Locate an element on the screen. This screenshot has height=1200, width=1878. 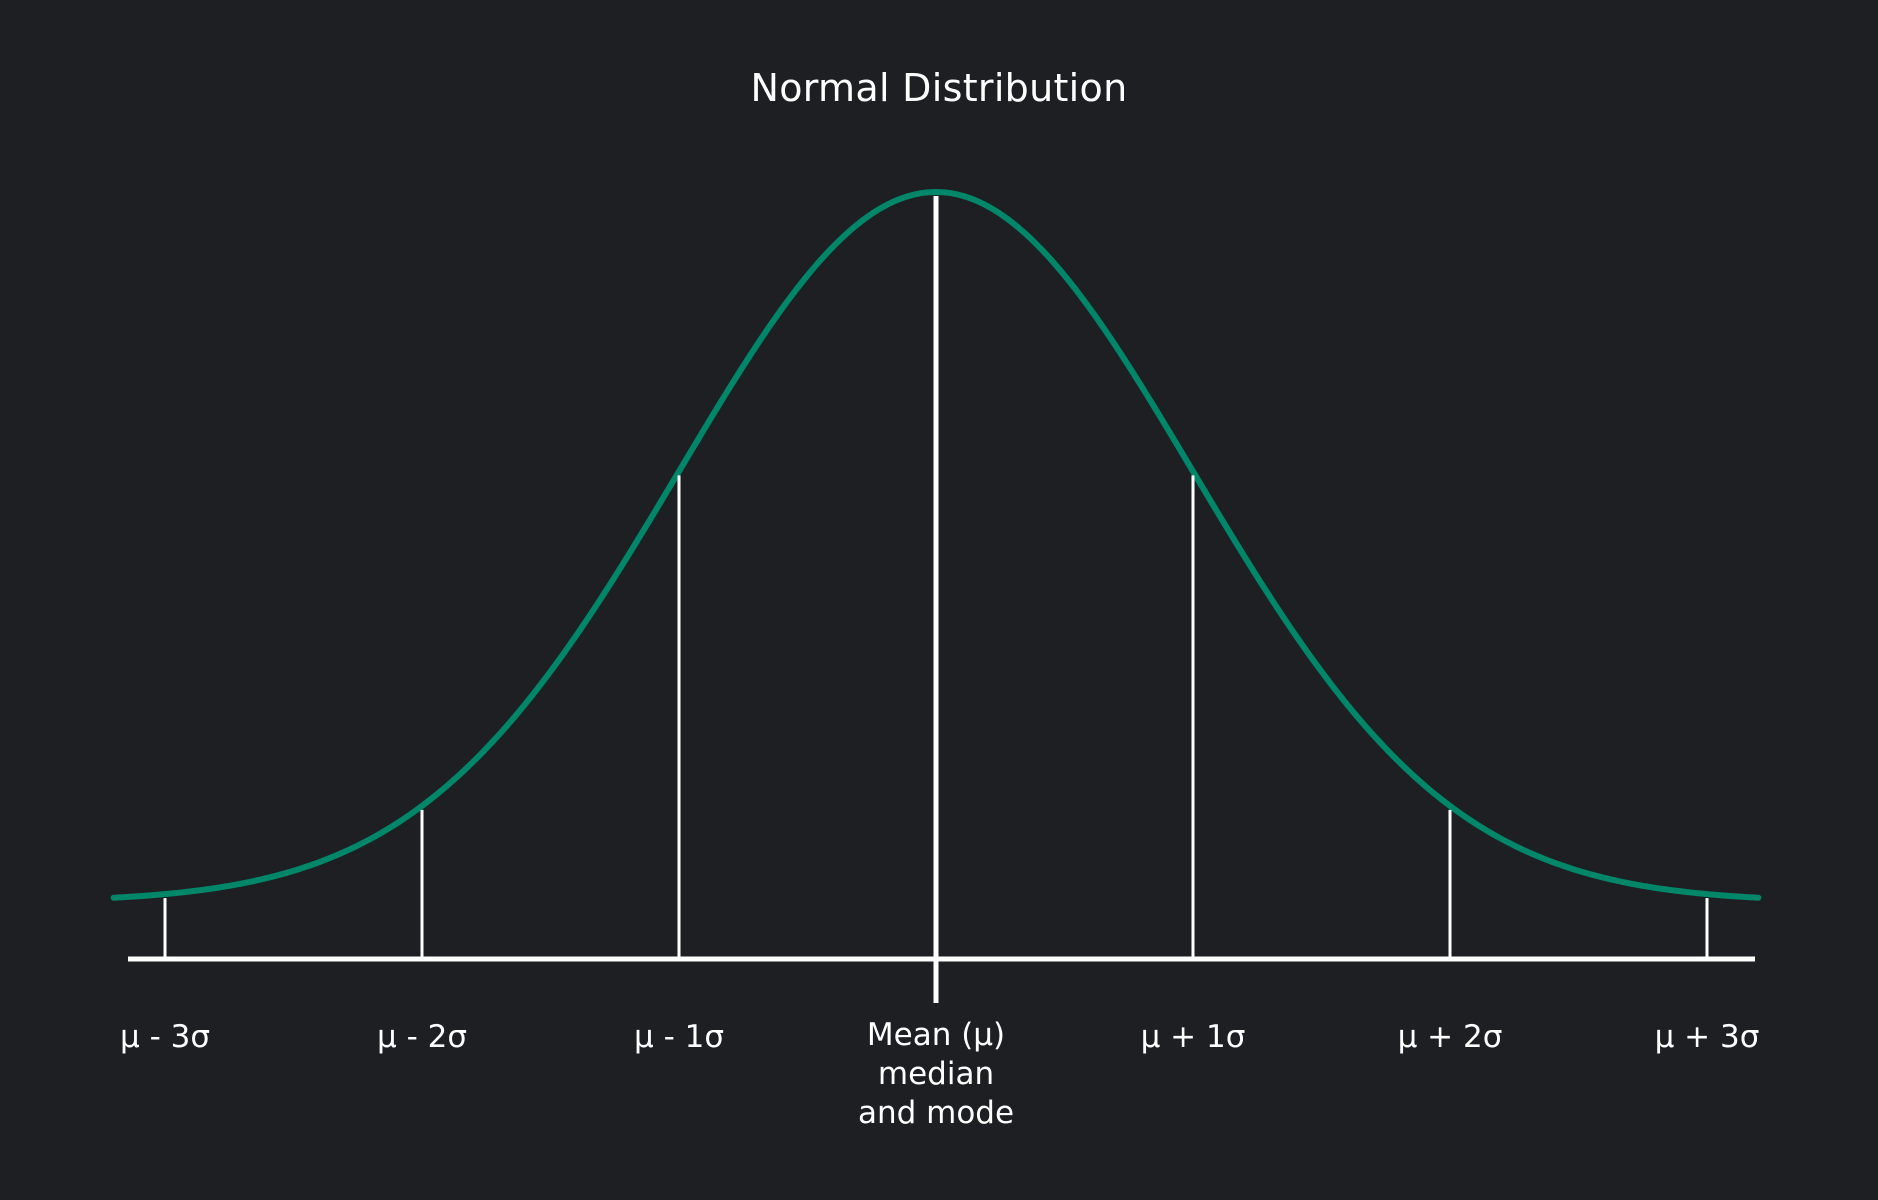
mean-label: Mean (μ) median and mode is located at coordinates (936, 1074).